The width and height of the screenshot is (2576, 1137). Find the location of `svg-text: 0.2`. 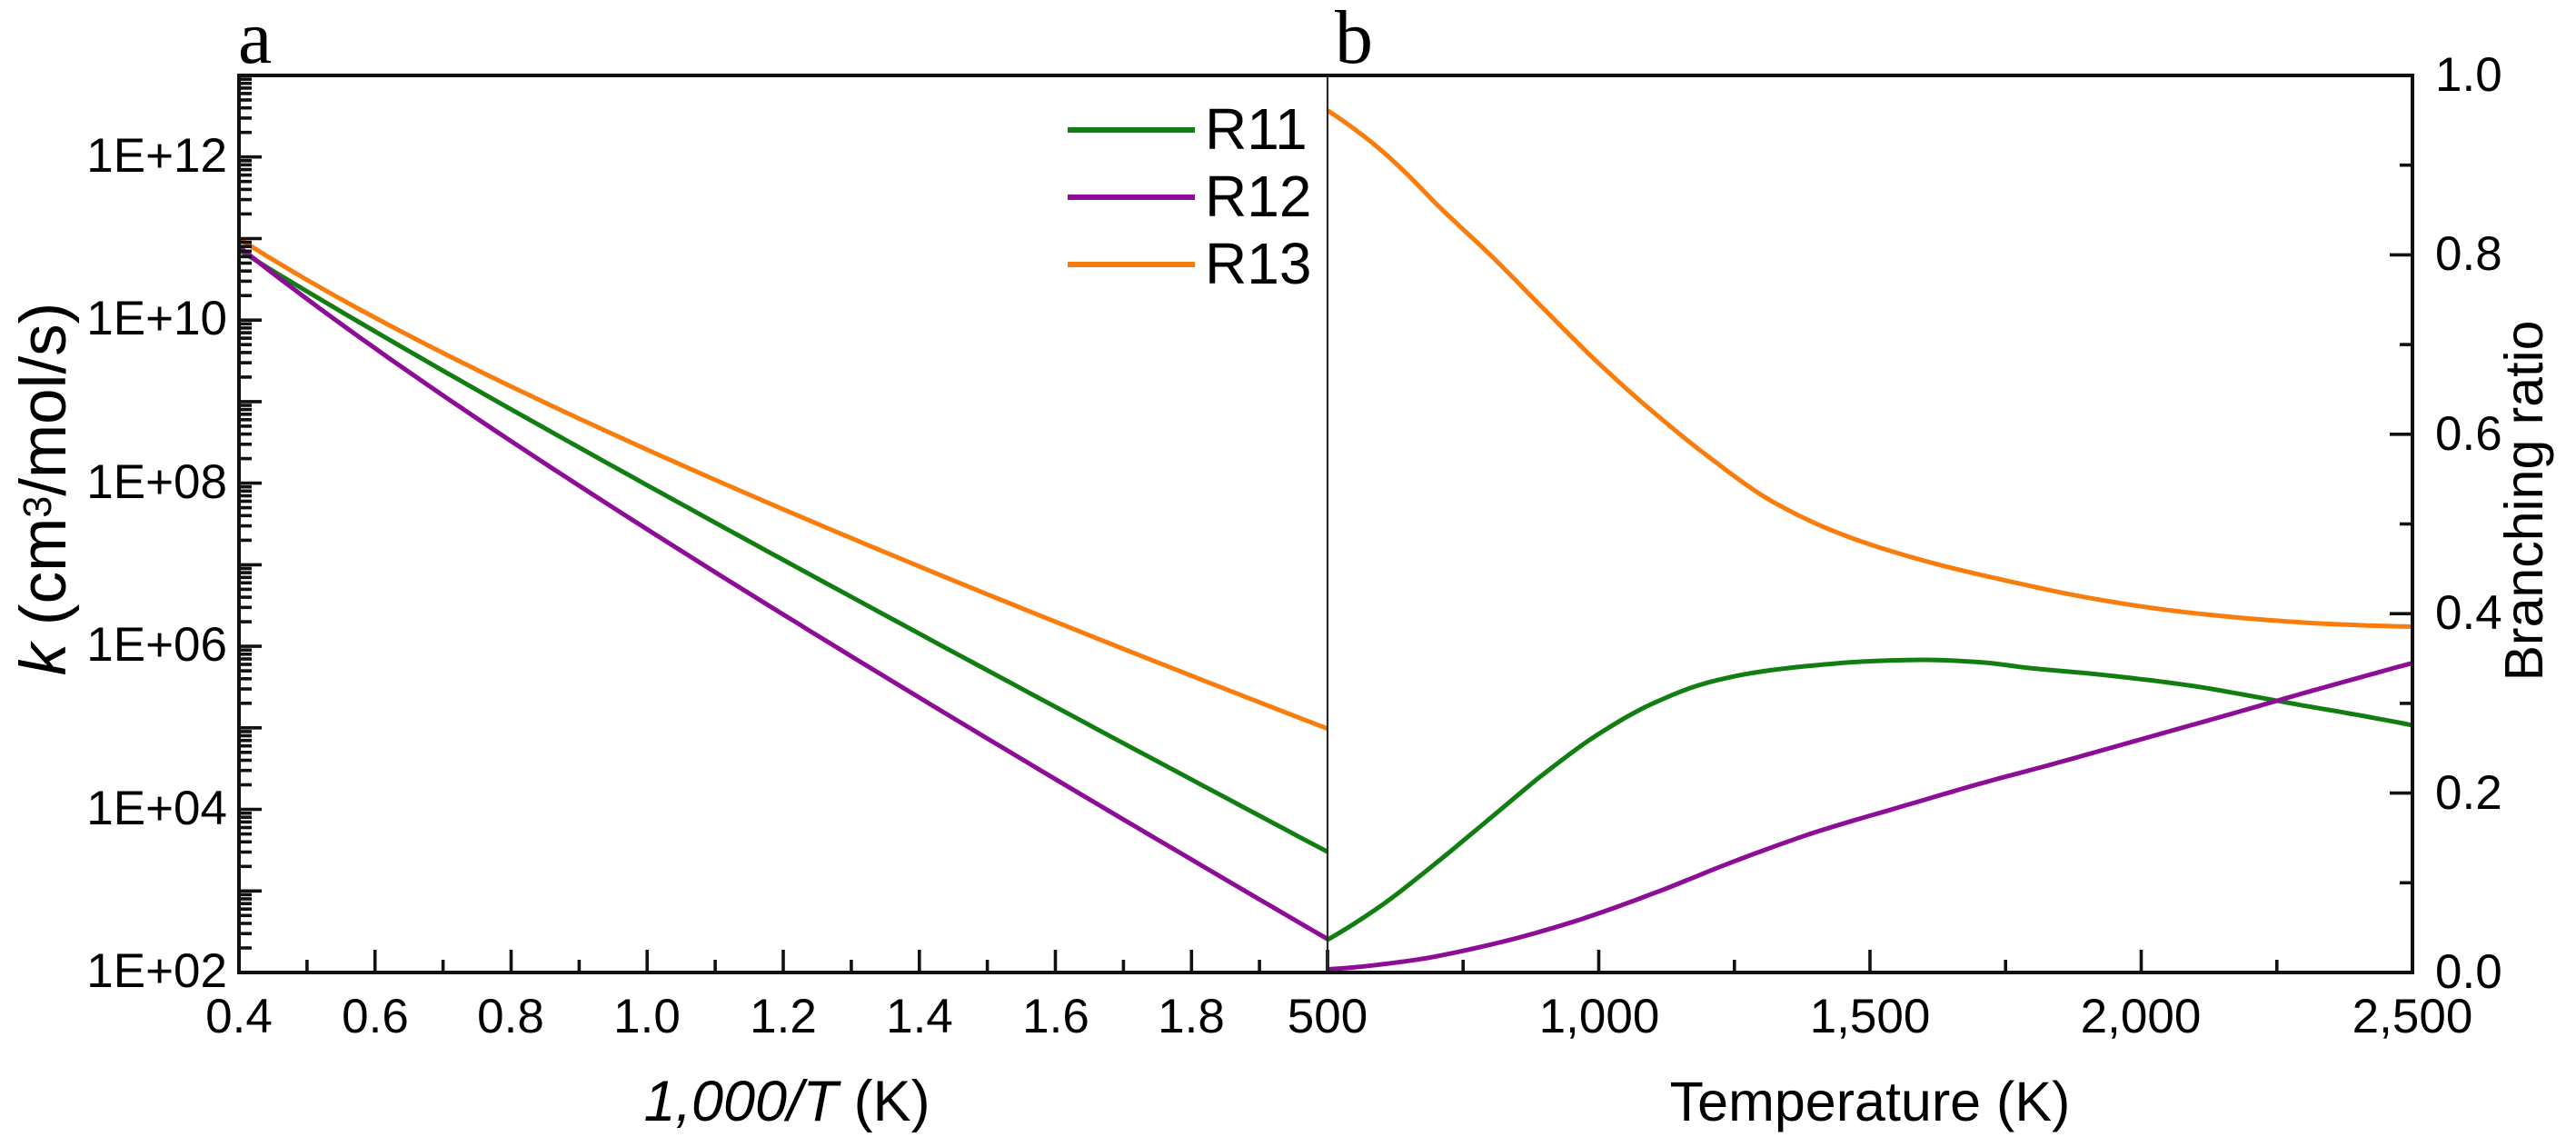

svg-text: 0.2 is located at coordinates (2468, 793).